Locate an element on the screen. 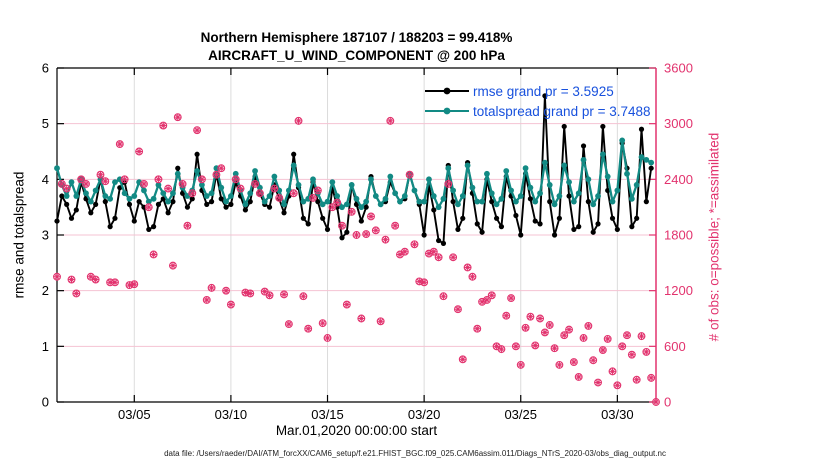  svg-text: 03/25 is located at coordinates (520, 414).